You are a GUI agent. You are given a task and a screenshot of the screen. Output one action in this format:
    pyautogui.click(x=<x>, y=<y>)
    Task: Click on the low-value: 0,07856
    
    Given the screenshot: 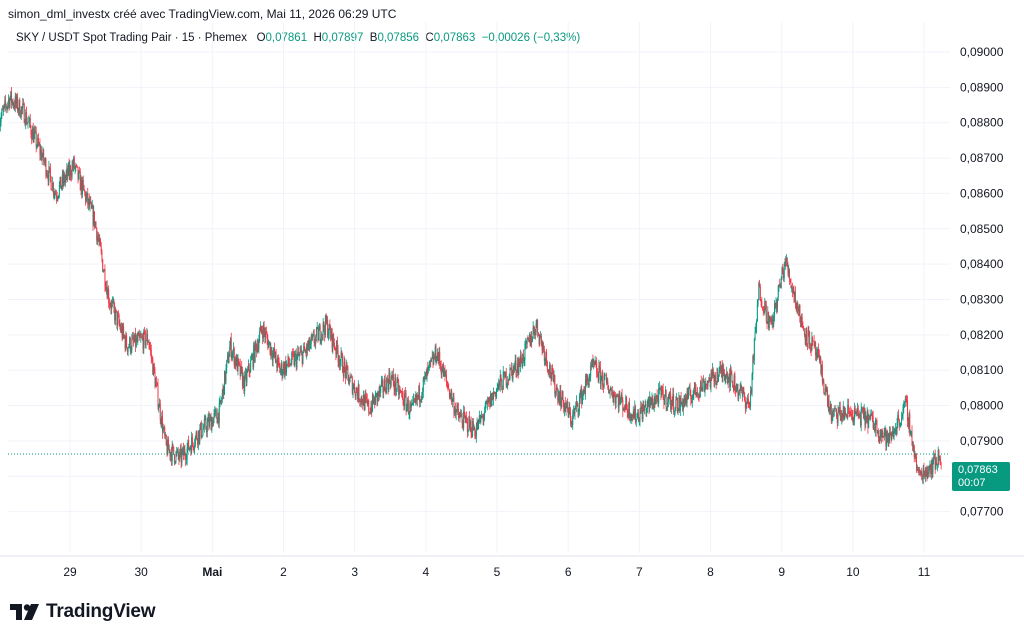 What is the action you would take?
    pyautogui.click(x=398, y=38)
    